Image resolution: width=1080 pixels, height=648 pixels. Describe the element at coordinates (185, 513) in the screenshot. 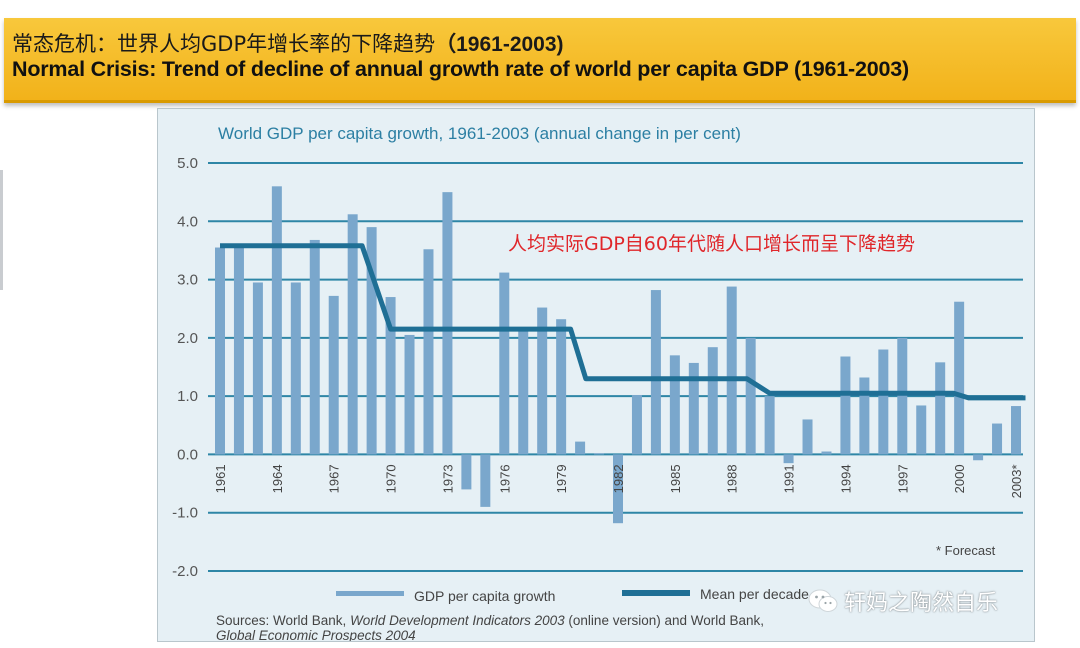

I see `y-tick-label: -1.0` at that location.